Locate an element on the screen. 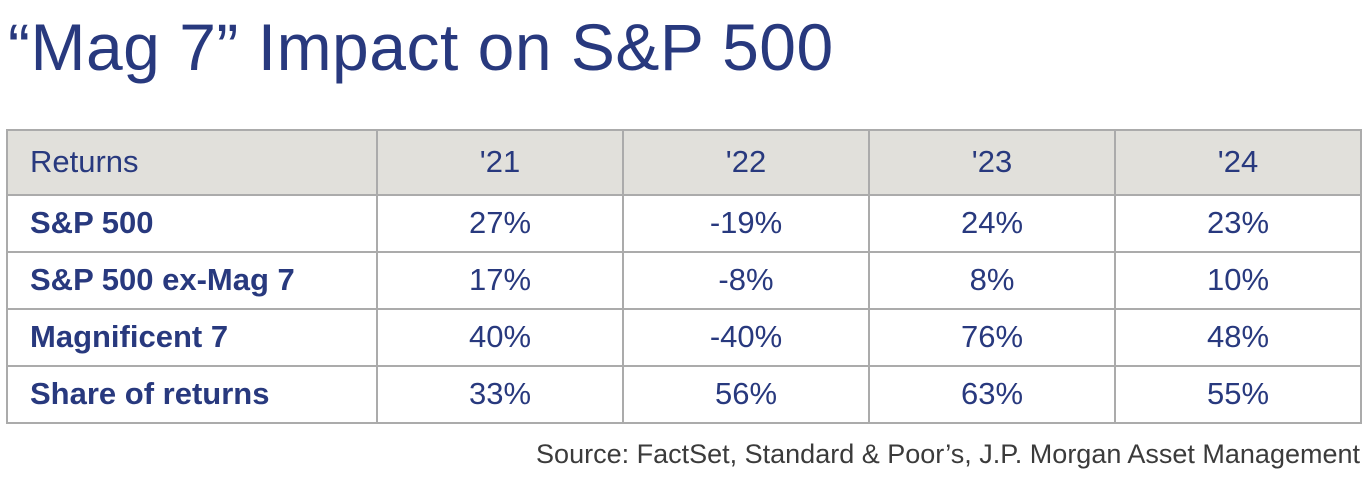 Image resolution: width=1372 pixels, height=500 pixels. table-row-share-of-returns: Share of returns 33% 56% 63% 55% is located at coordinates (684, 394).